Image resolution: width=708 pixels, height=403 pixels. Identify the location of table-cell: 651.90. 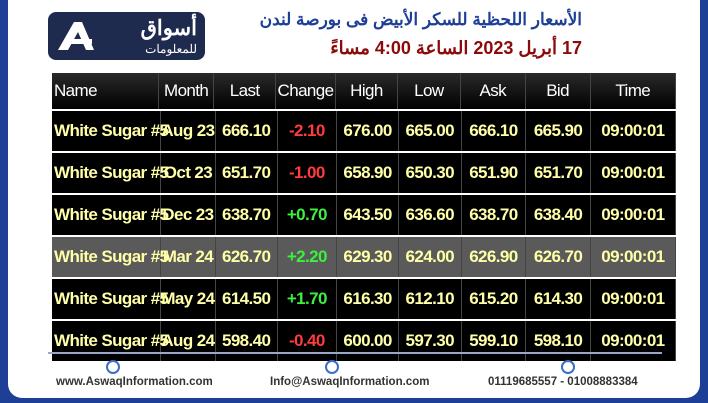
(494, 173).